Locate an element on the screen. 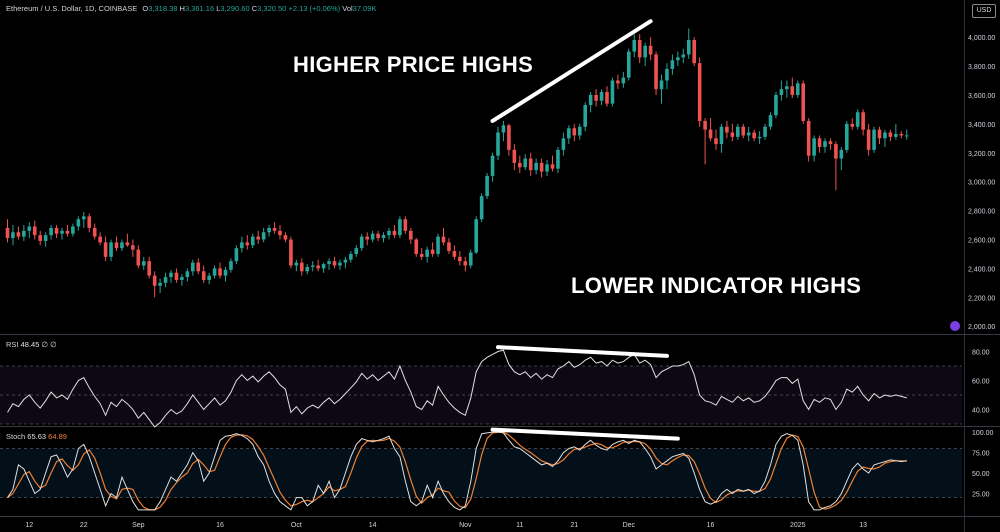  price-tick-label: 2,800.00 is located at coordinates (981, 212).